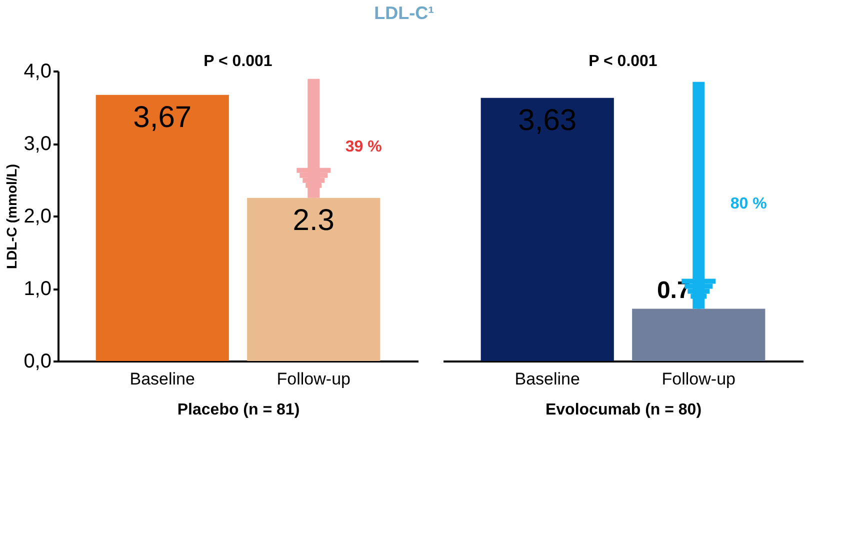  What do you see at coordinates (38, 361) in the screenshot?
I see `y-tick-label: 0,0` at bounding box center [38, 361].